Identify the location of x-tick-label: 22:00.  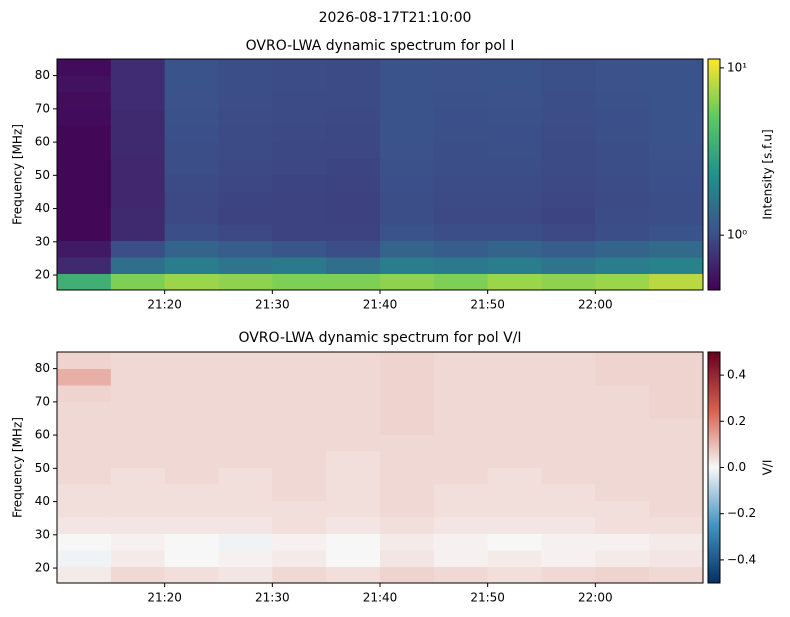
(595, 598).